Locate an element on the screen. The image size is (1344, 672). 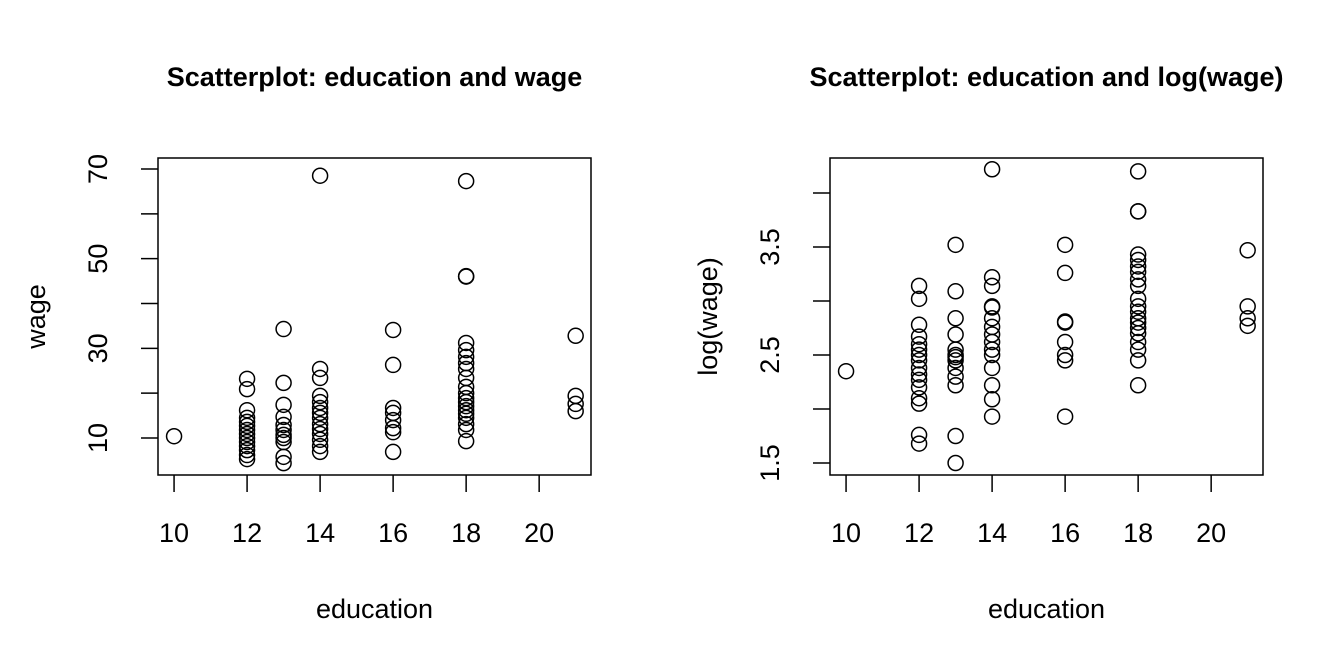
x-tick-label: 10 is located at coordinates (846, 533).